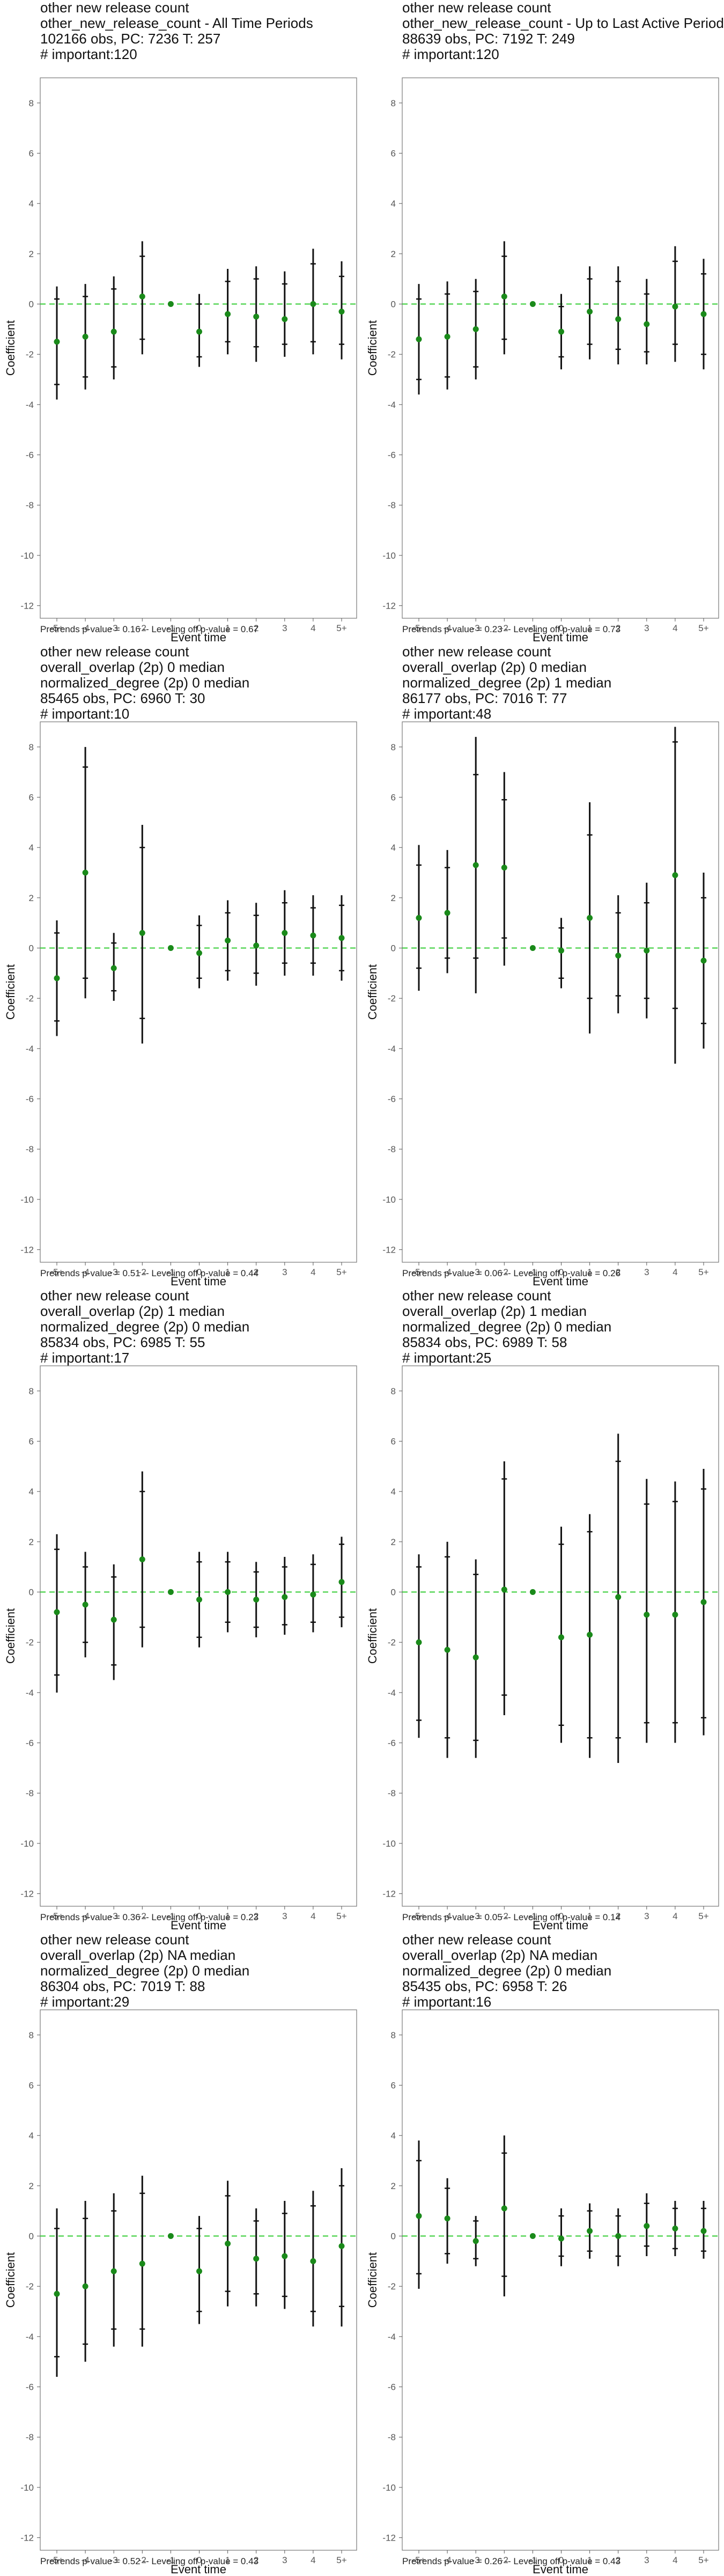  I want to click on y-tick-label: -10, so click(27, 2488).